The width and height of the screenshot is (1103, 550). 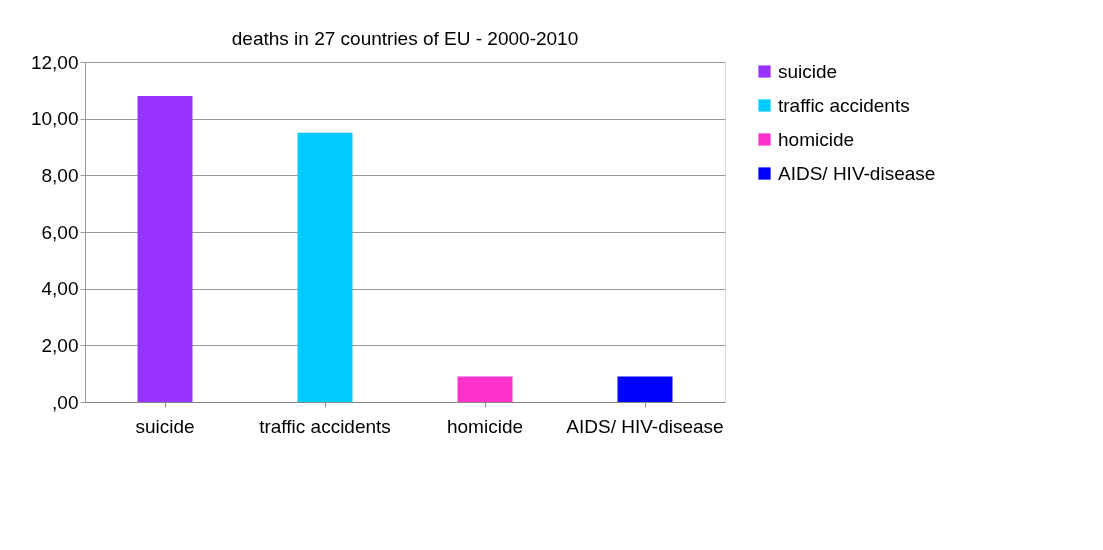 I want to click on legend-label: homicide, so click(x=816, y=139).